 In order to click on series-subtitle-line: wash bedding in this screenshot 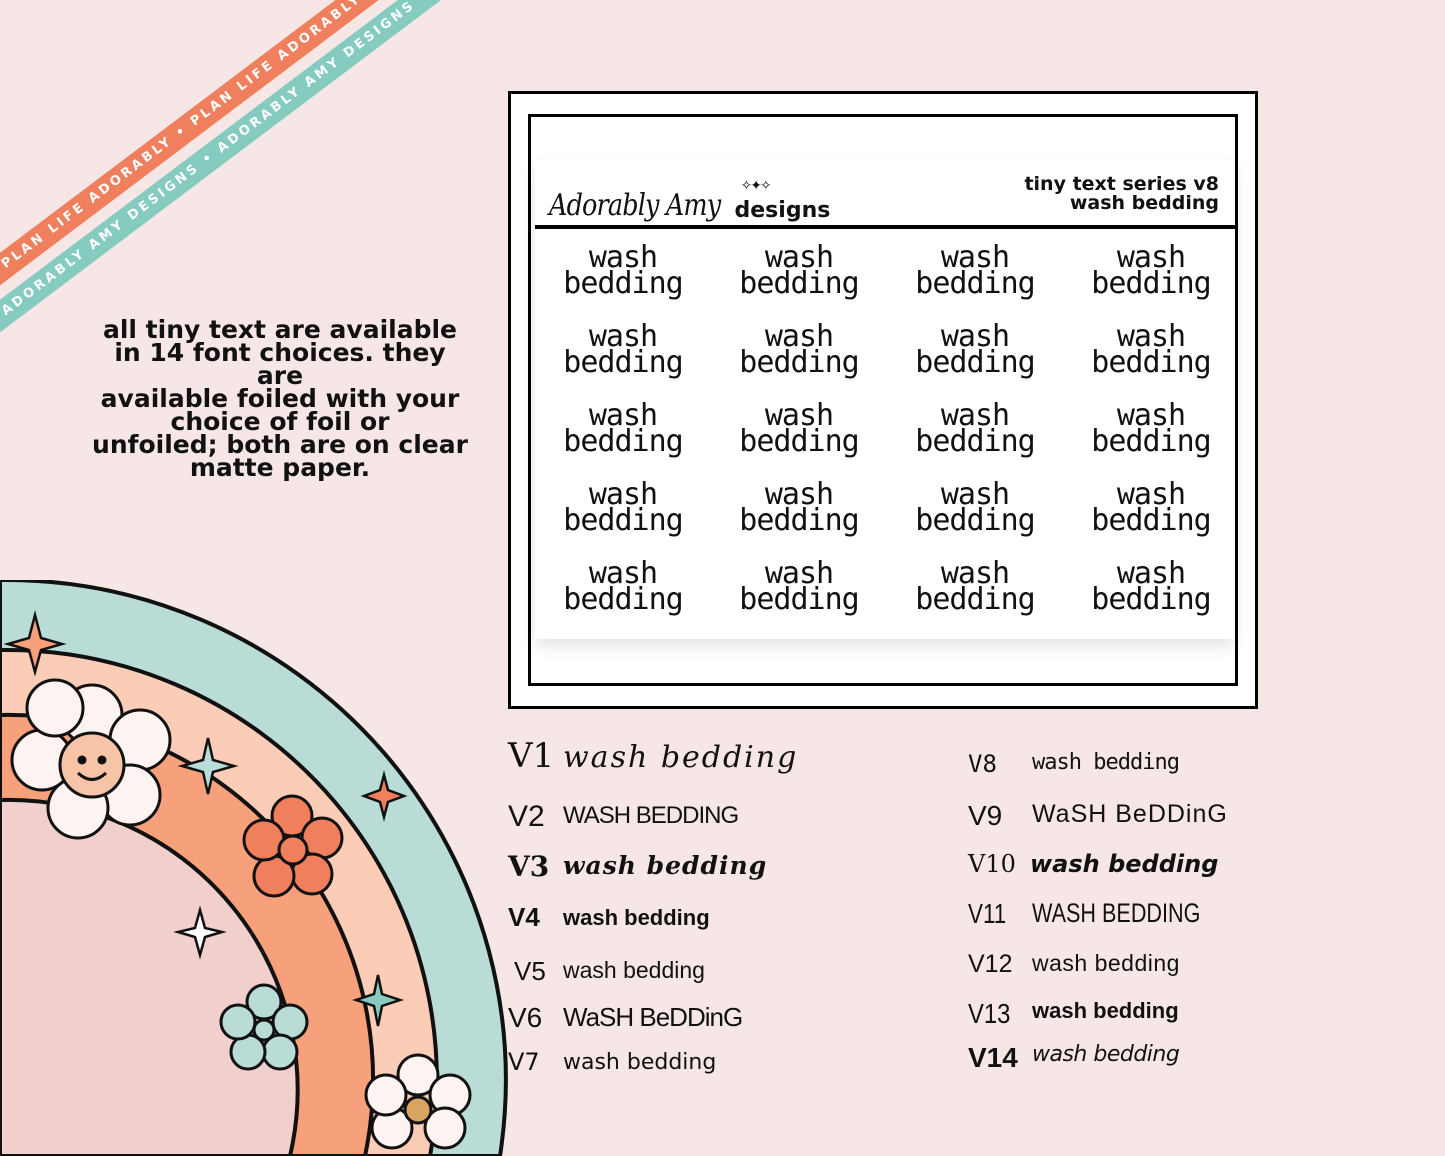, I will do `click(1144, 203)`.